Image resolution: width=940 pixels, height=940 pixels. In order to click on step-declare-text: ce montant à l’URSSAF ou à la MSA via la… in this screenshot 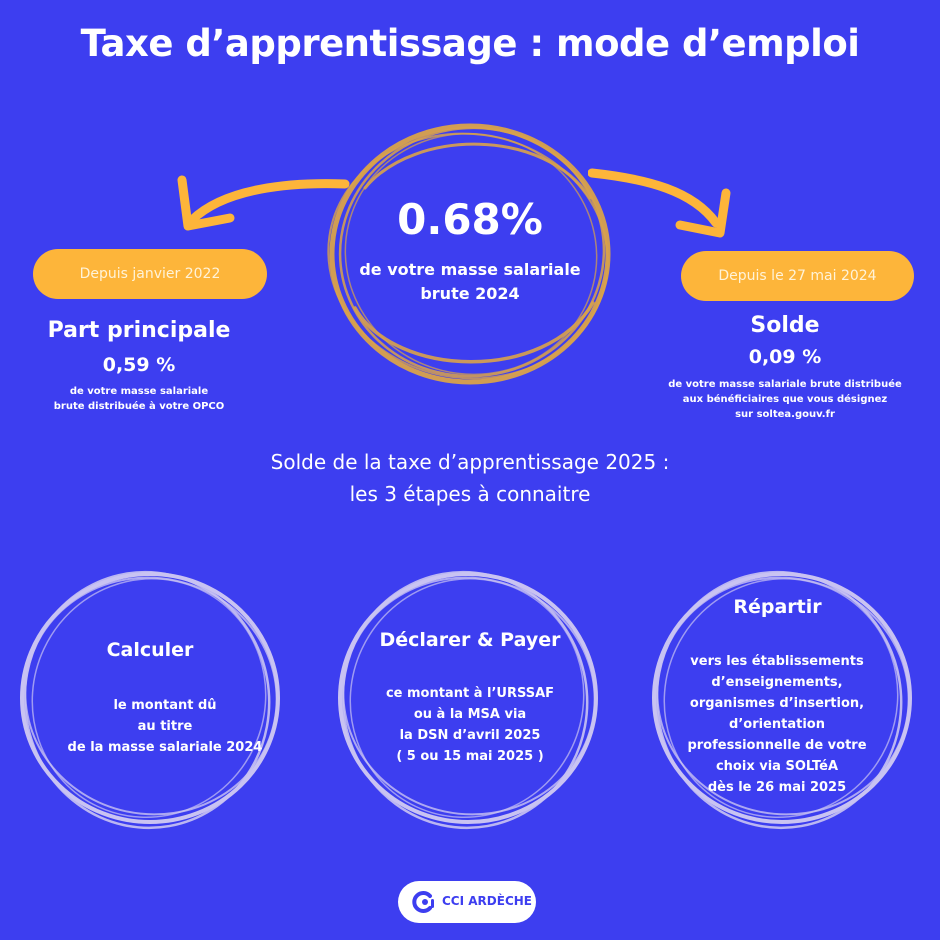, I will do `click(470, 725)`.